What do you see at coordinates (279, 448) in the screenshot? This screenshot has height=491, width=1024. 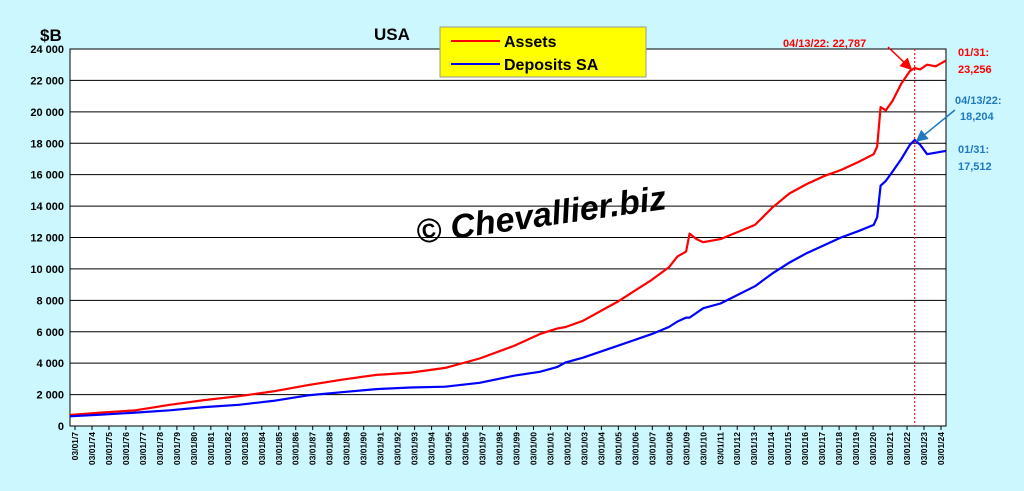 I see `x-tick-label: 03/01/85` at bounding box center [279, 448].